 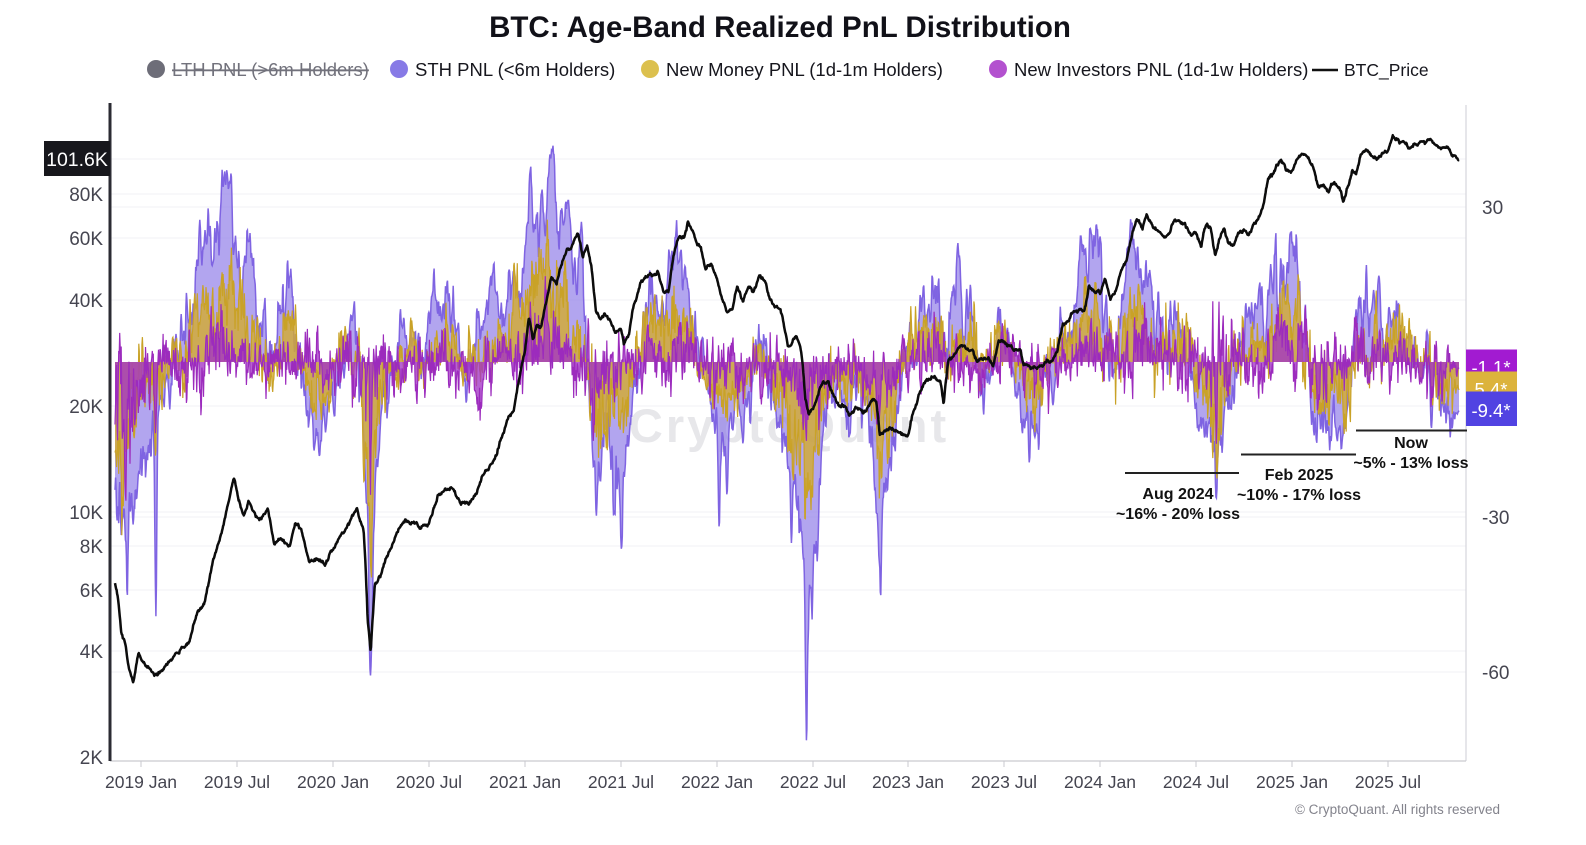 What do you see at coordinates (1299, 475) in the screenshot?
I see `svg-text: Feb 2025` at bounding box center [1299, 475].